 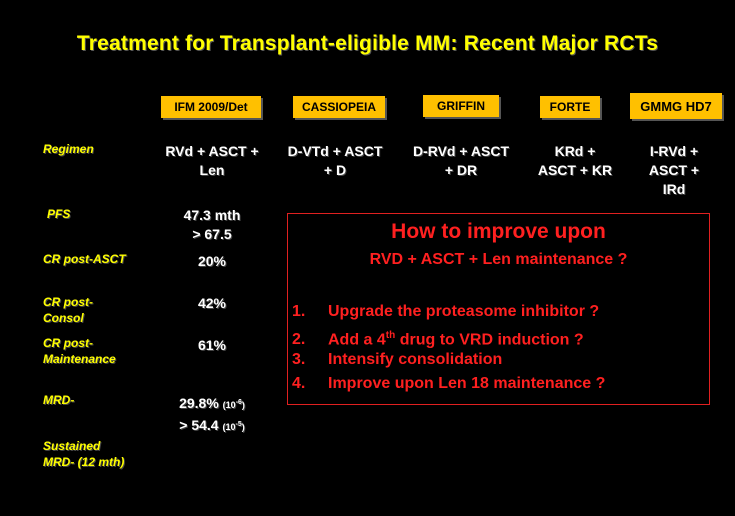 I want to click on cr-asct-ifm: 20%, so click(x=212, y=261).